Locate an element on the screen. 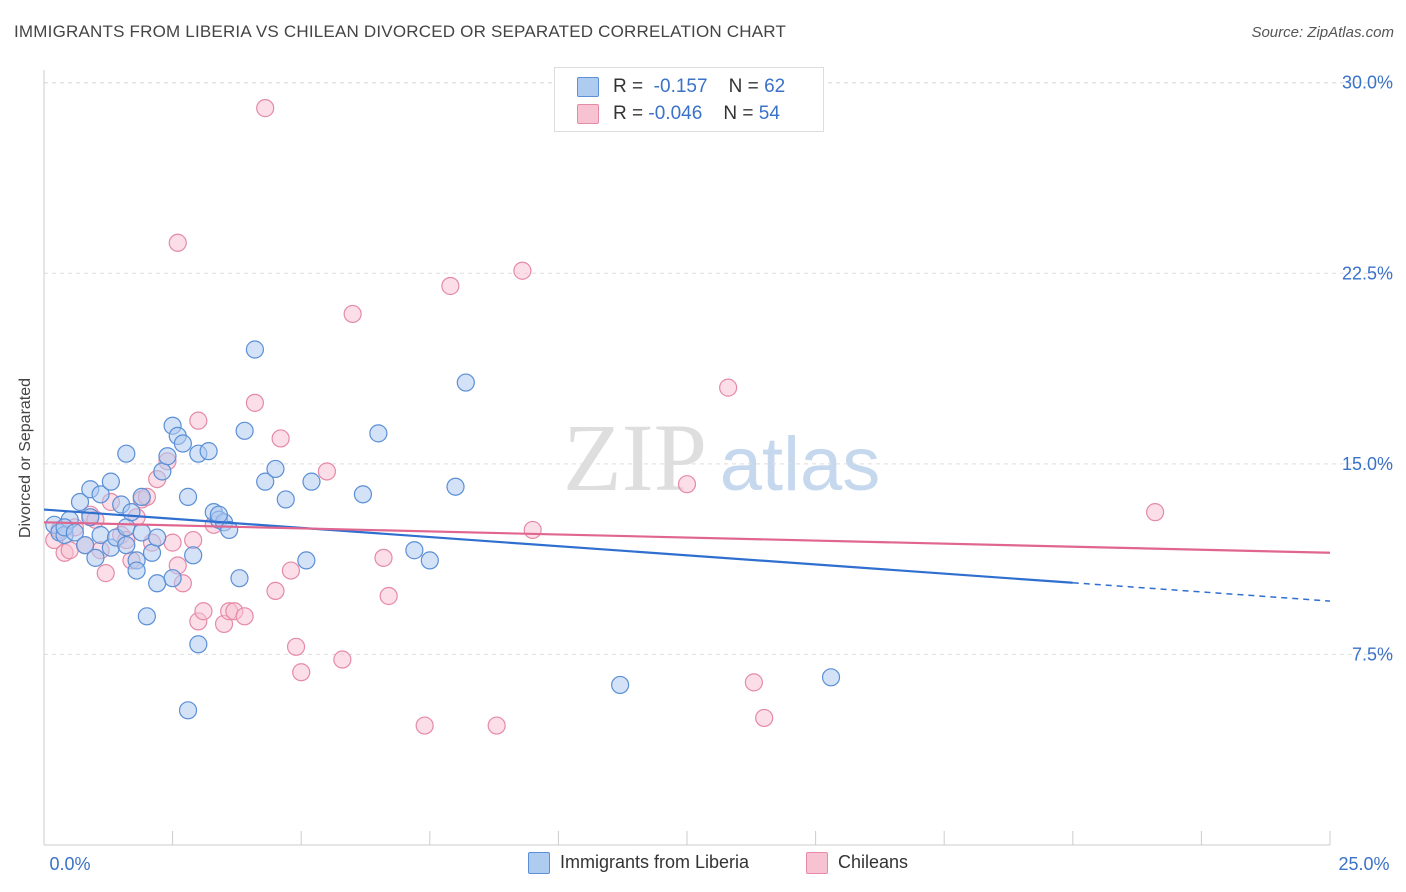 Image resolution: width=1406 pixels, height=892 pixels. legend-item-liberia: Immigrants from Liberia is located at coordinates (639, 863).